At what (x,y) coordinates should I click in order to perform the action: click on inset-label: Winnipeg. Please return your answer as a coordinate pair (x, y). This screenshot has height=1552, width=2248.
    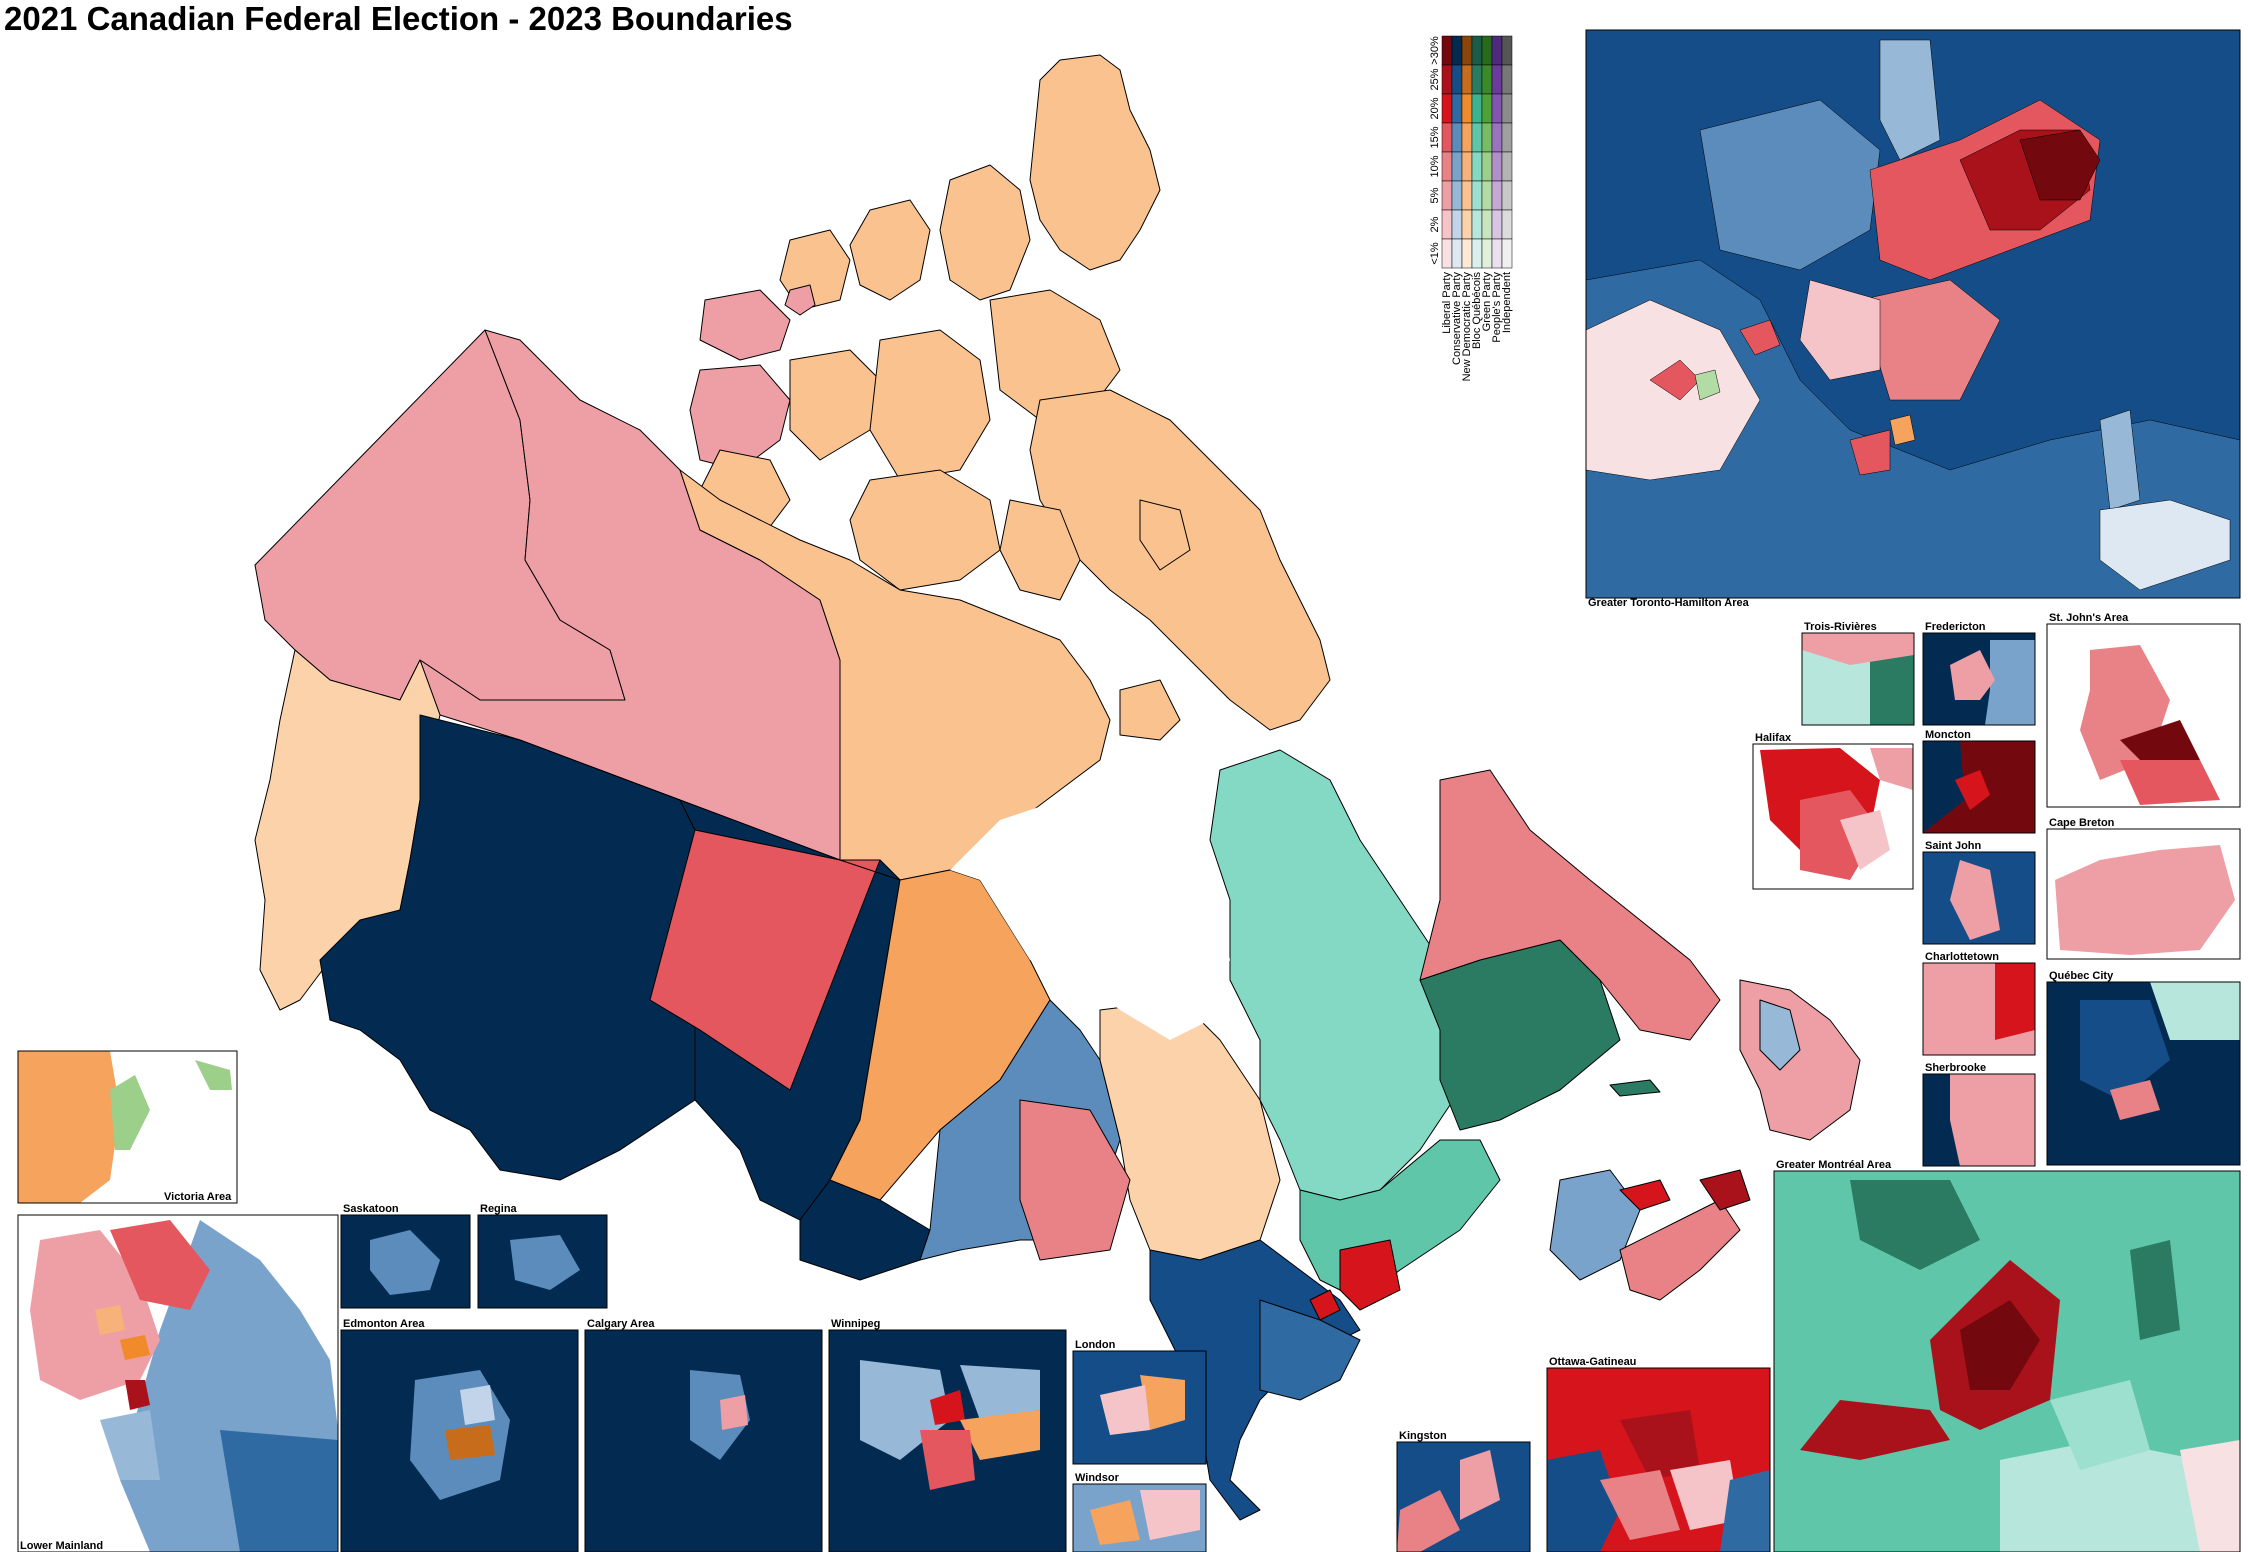
    Looking at the image, I should click on (855, 1324).